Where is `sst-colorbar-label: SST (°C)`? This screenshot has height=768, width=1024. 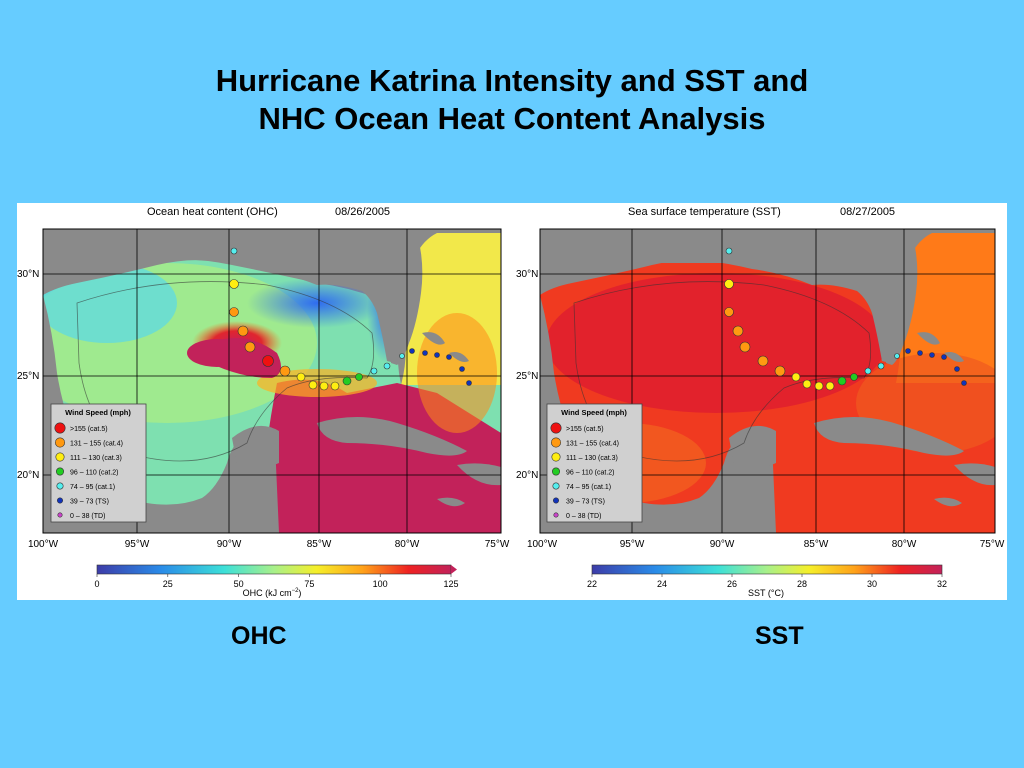
sst-colorbar-label: SST (°C) is located at coordinates (766, 593).